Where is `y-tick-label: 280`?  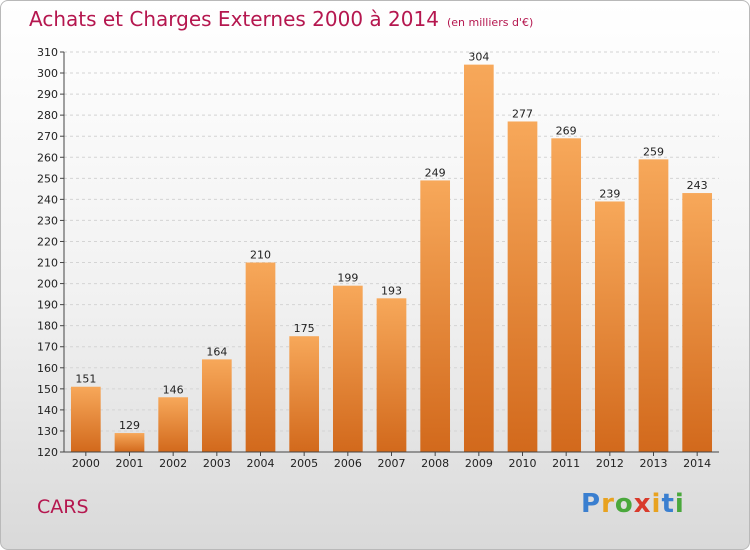
y-tick-label: 280 is located at coordinates (47, 115).